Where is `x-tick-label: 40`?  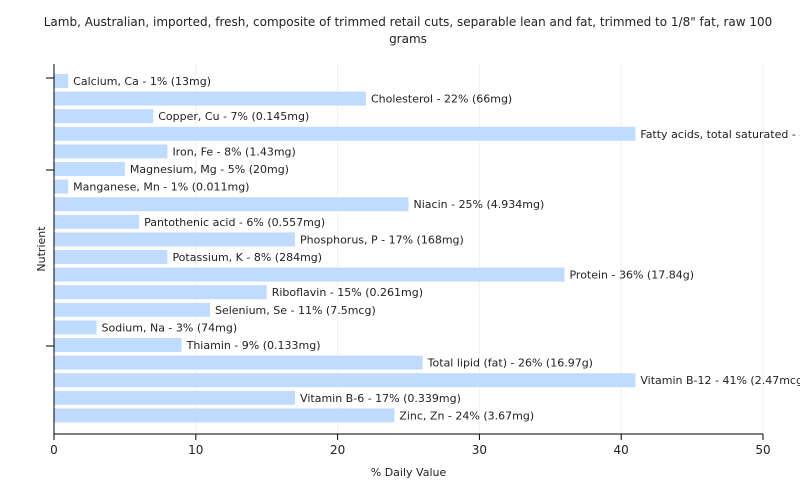
x-tick-label: 40 is located at coordinates (621, 450).